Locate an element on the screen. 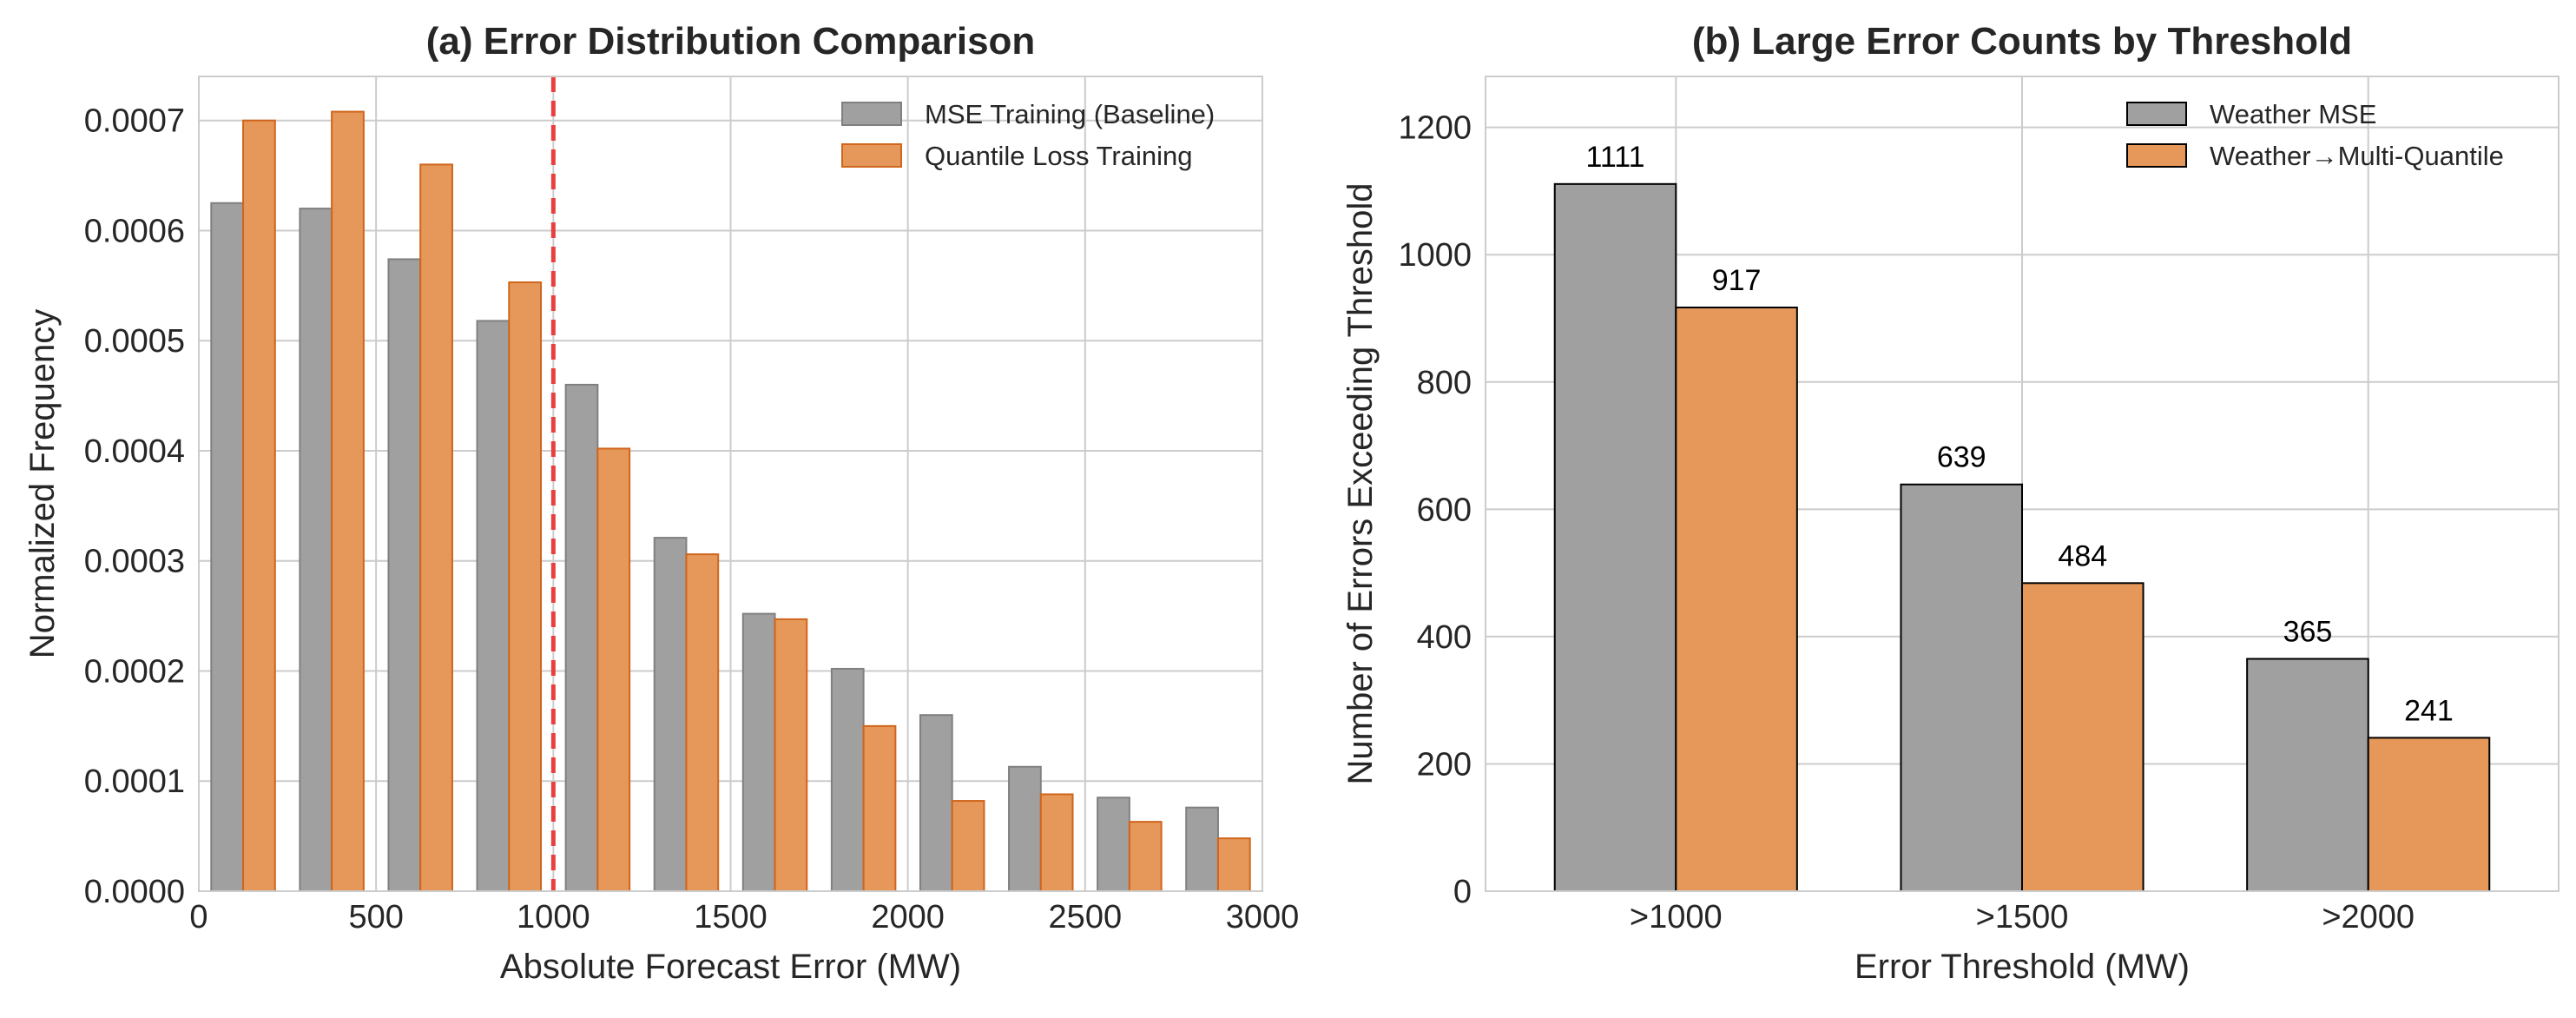 This screenshot has height=1018, width=2576. panel-b-y-tick-label: 800 is located at coordinates (1444, 383).